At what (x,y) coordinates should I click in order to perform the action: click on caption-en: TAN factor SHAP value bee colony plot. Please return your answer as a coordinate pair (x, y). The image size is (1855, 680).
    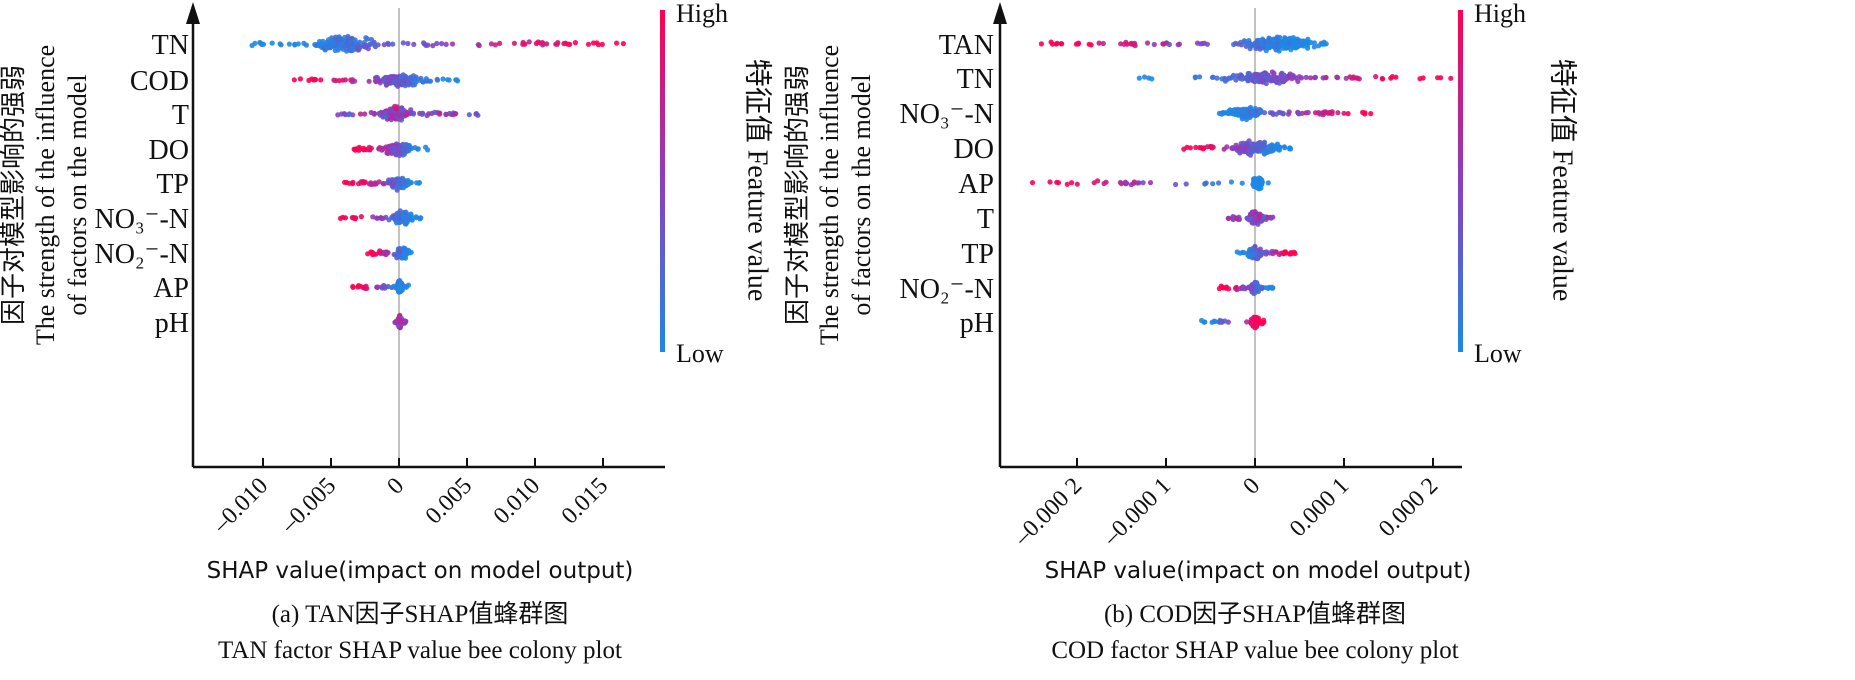
    Looking at the image, I should click on (420, 650).